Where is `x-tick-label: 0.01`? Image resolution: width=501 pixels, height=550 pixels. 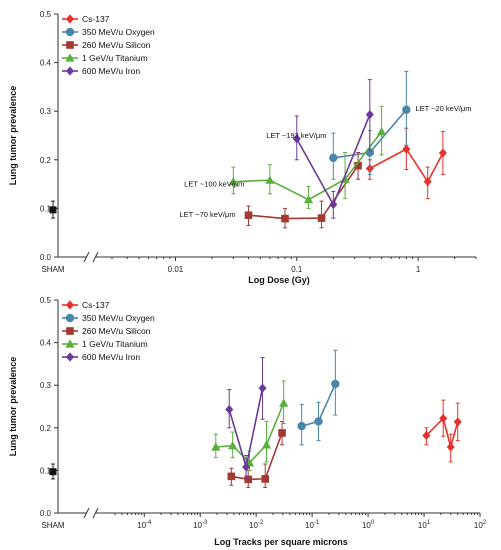 x-tick-label: 0.01 is located at coordinates (176, 269).